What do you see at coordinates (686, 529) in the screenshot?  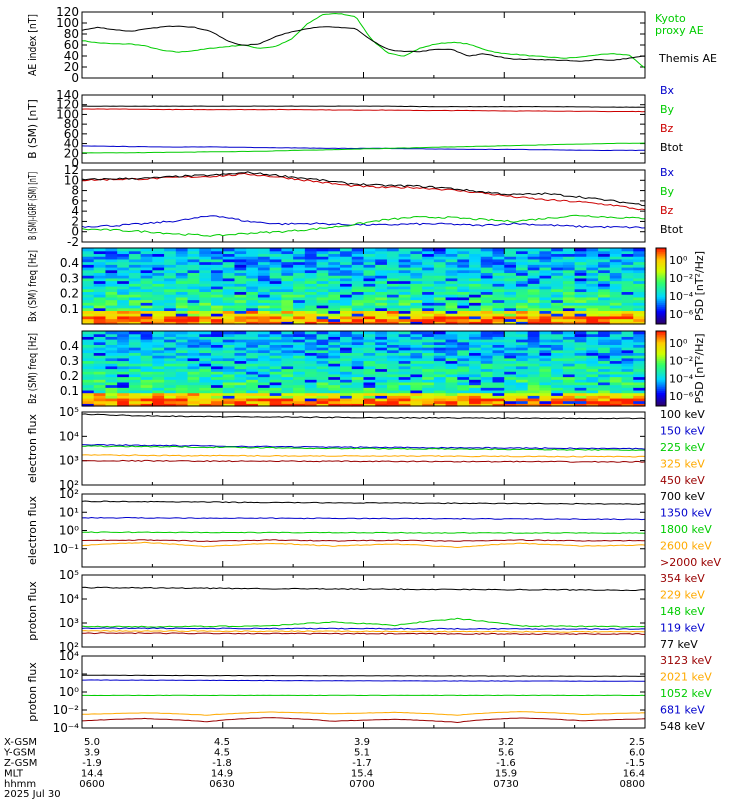 I see `legend-entry: 1800 keV` at bounding box center [686, 529].